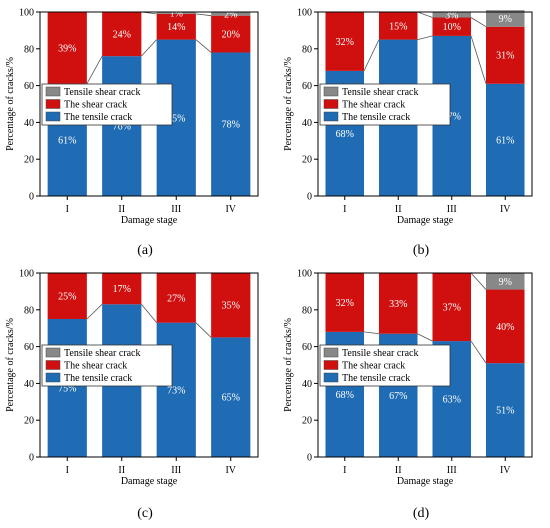 The image size is (550, 528). I want to click on x-tick-label: III, so click(176, 470).